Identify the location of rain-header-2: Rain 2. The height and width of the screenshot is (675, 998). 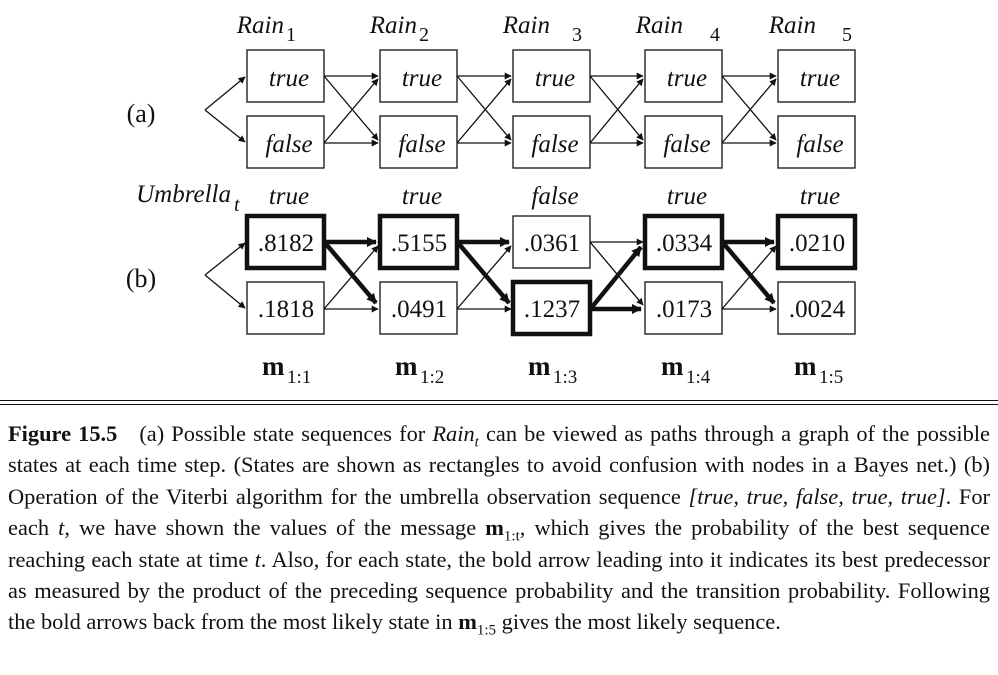
(399, 29).